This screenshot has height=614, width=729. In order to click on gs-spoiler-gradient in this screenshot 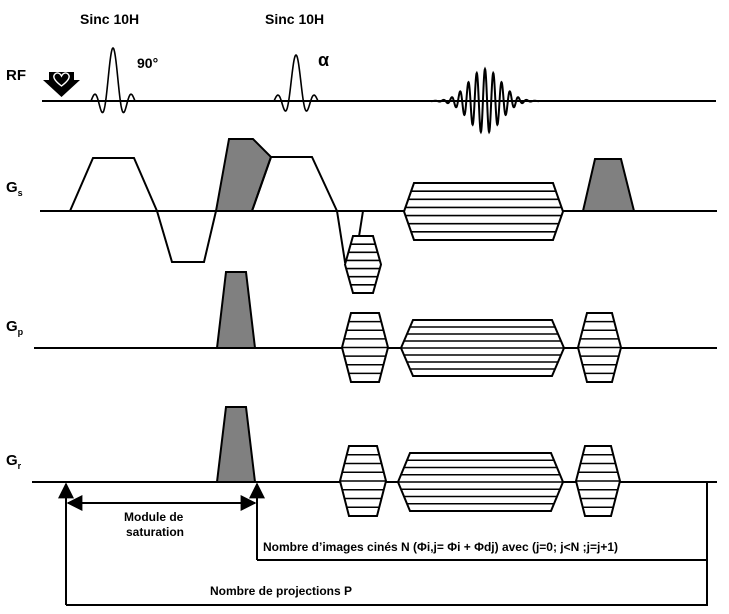, I will do `click(243, 175)`.